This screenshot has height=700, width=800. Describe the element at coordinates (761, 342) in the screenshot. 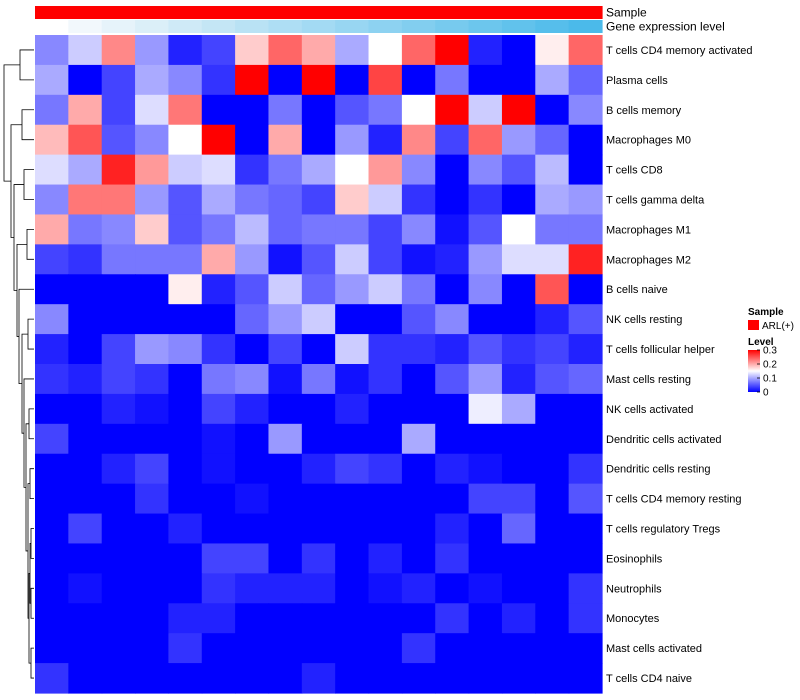

I see `legend-level-title: Level` at that location.